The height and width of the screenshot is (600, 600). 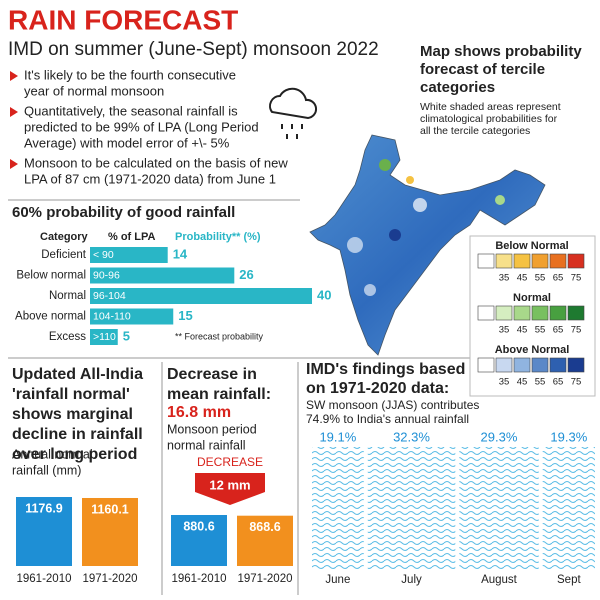 What do you see at coordinates (212, 374) in the screenshot?
I see `chart-title: Decrease in` at bounding box center [212, 374].